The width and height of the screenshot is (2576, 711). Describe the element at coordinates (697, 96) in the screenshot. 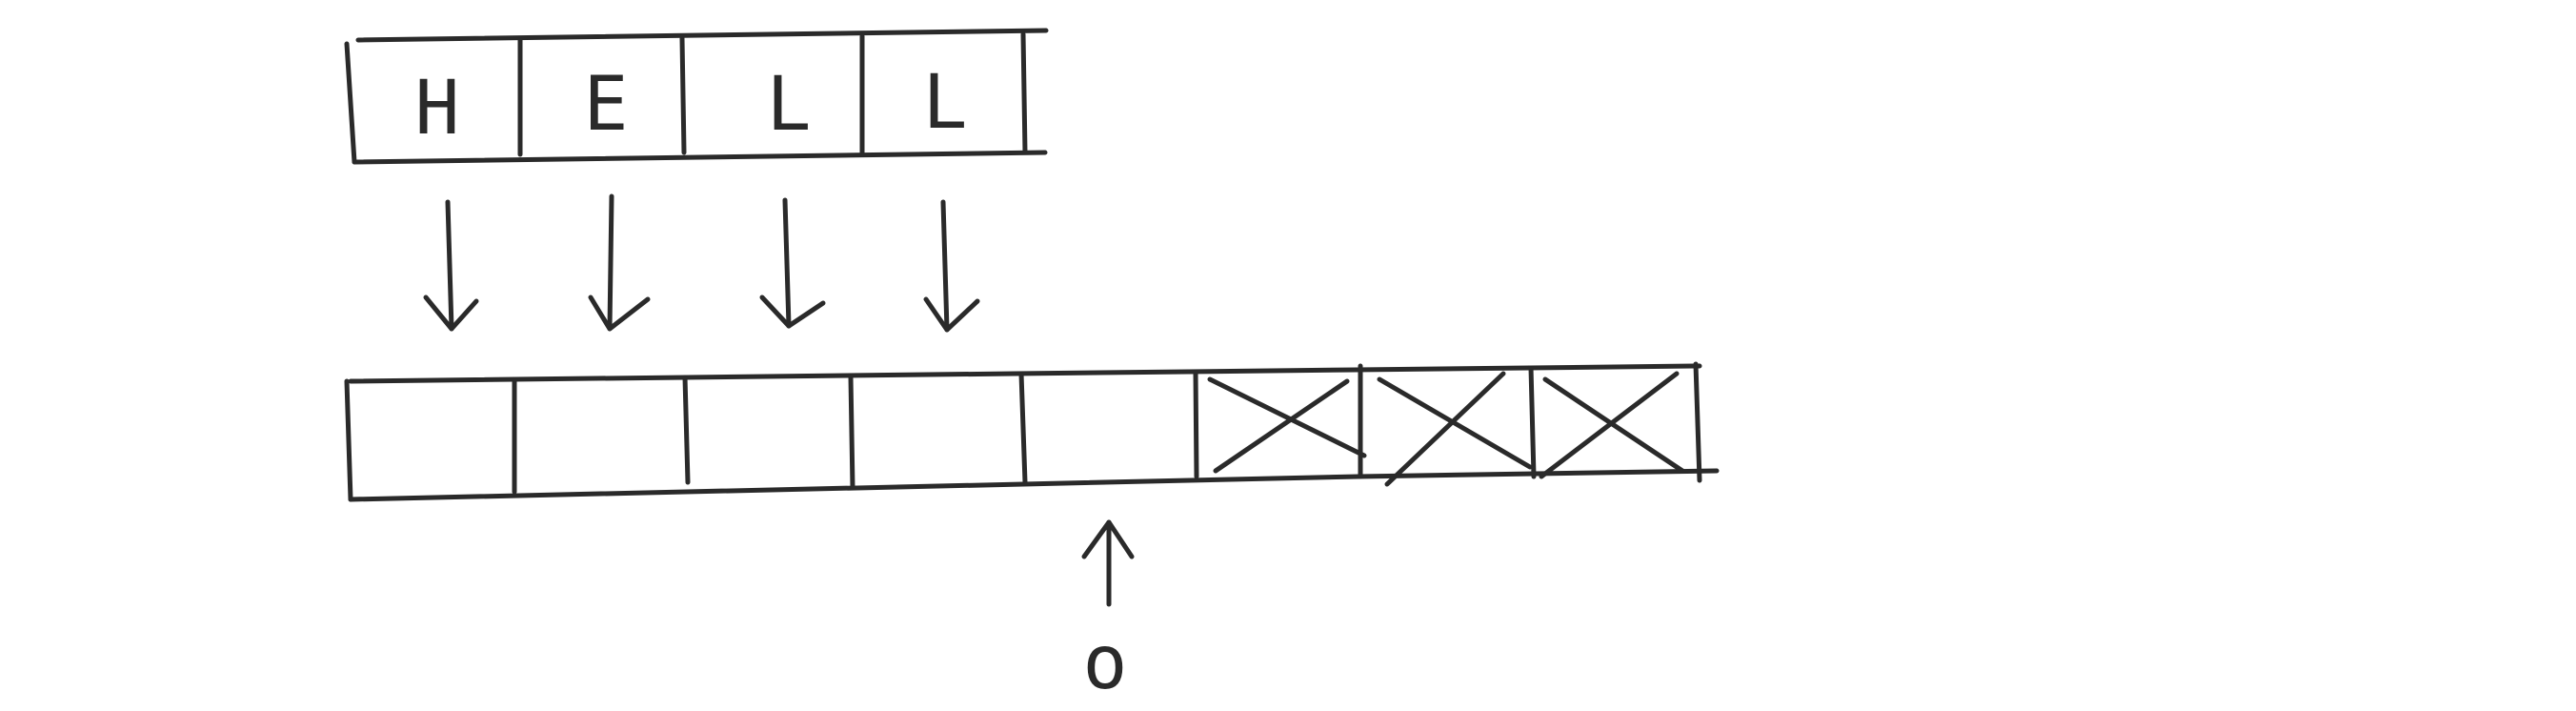

I see `source-array: H E L L` at that location.